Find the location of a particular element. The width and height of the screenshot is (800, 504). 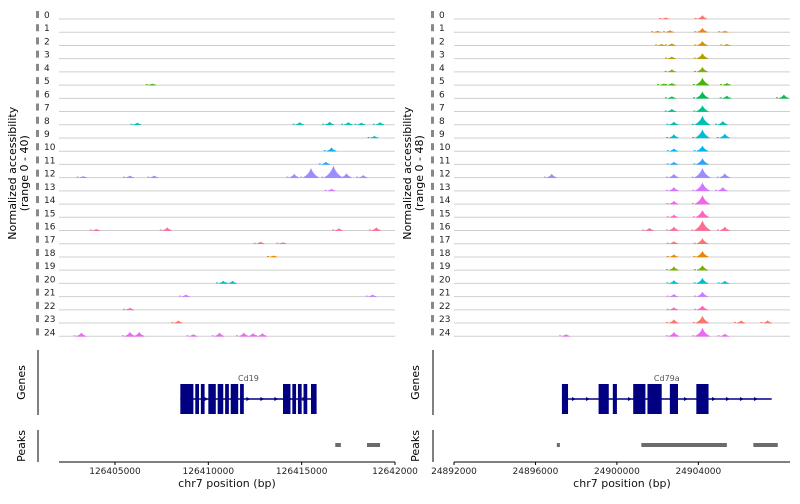

peaks-track-label: Peaks is located at coordinates (21, 446).